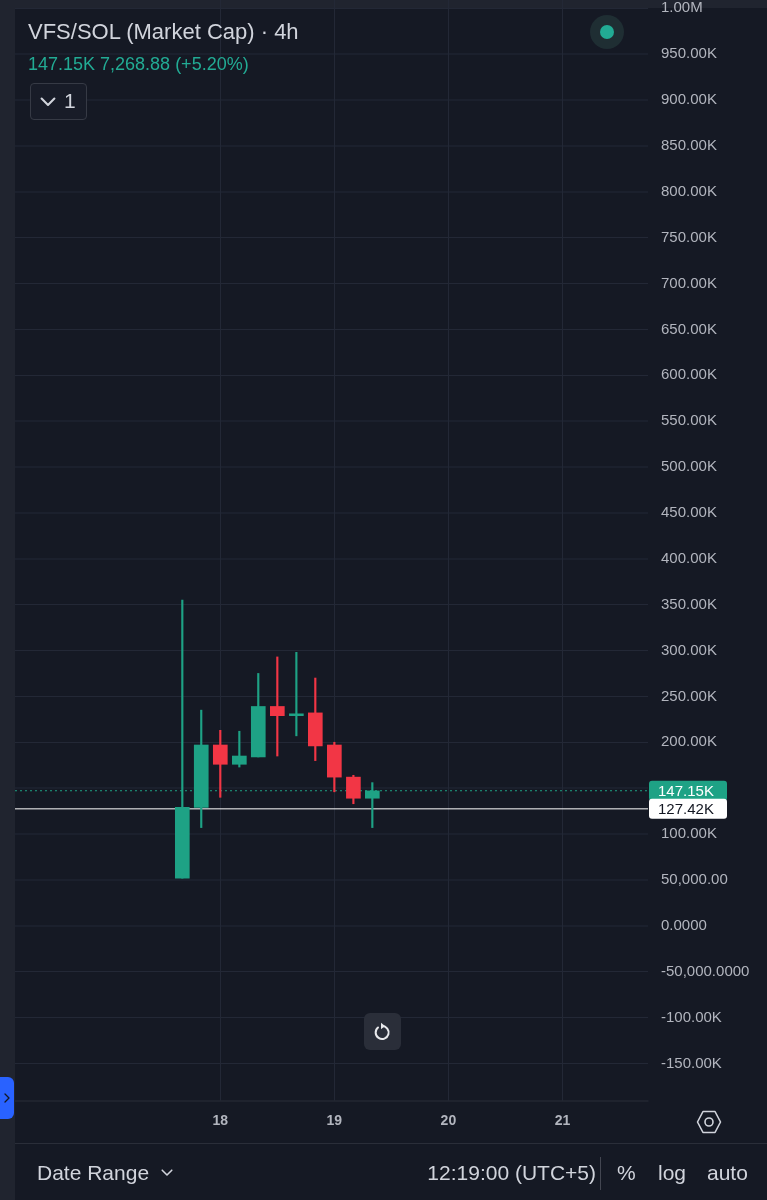 The width and height of the screenshot is (767, 1200). I want to click on text: log, so click(672, 1173).